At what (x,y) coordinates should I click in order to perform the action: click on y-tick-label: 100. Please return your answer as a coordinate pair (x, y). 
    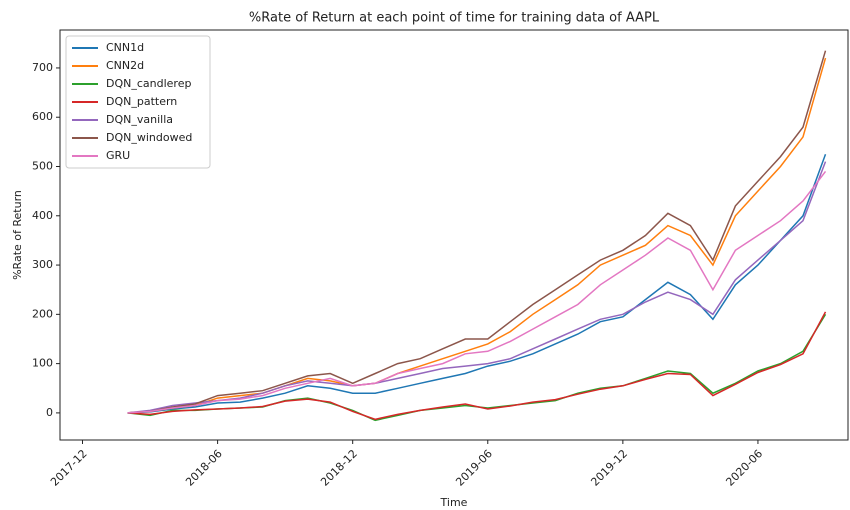
    Looking at the image, I should click on (42, 363).